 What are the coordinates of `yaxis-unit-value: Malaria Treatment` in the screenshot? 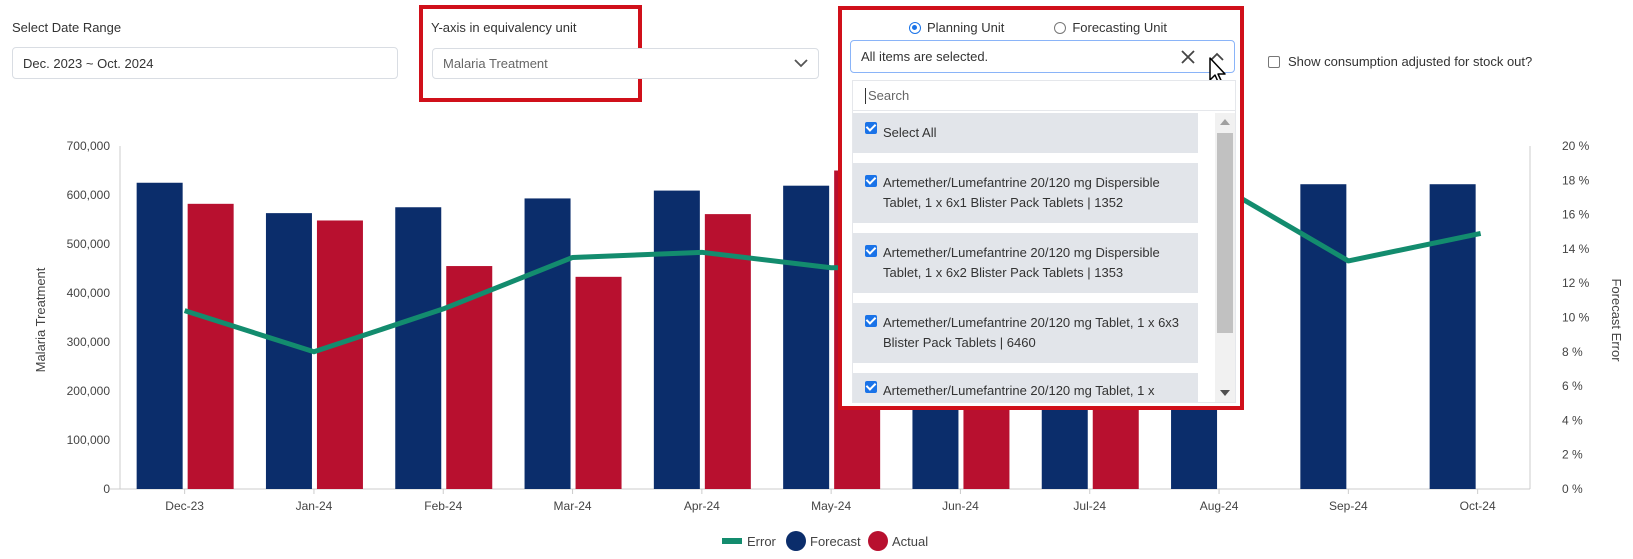 It's located at (495, 63).